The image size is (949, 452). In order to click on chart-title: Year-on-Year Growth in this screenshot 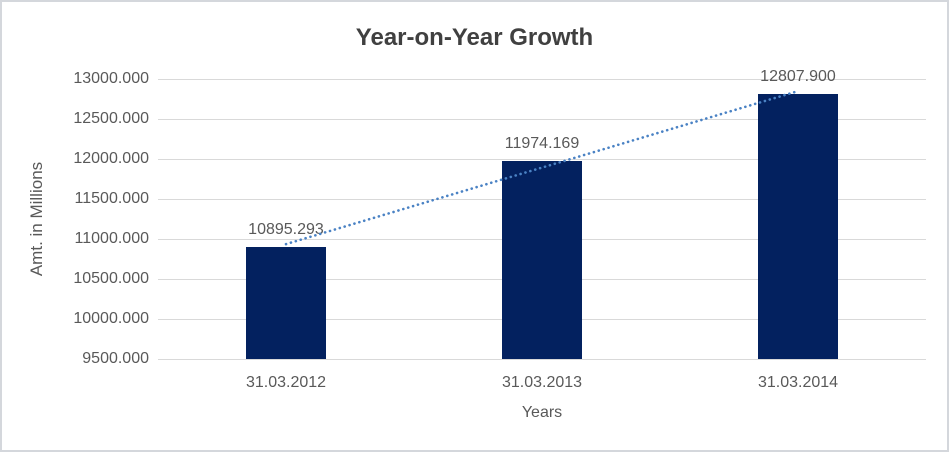, I will do `click(474, 37)`.